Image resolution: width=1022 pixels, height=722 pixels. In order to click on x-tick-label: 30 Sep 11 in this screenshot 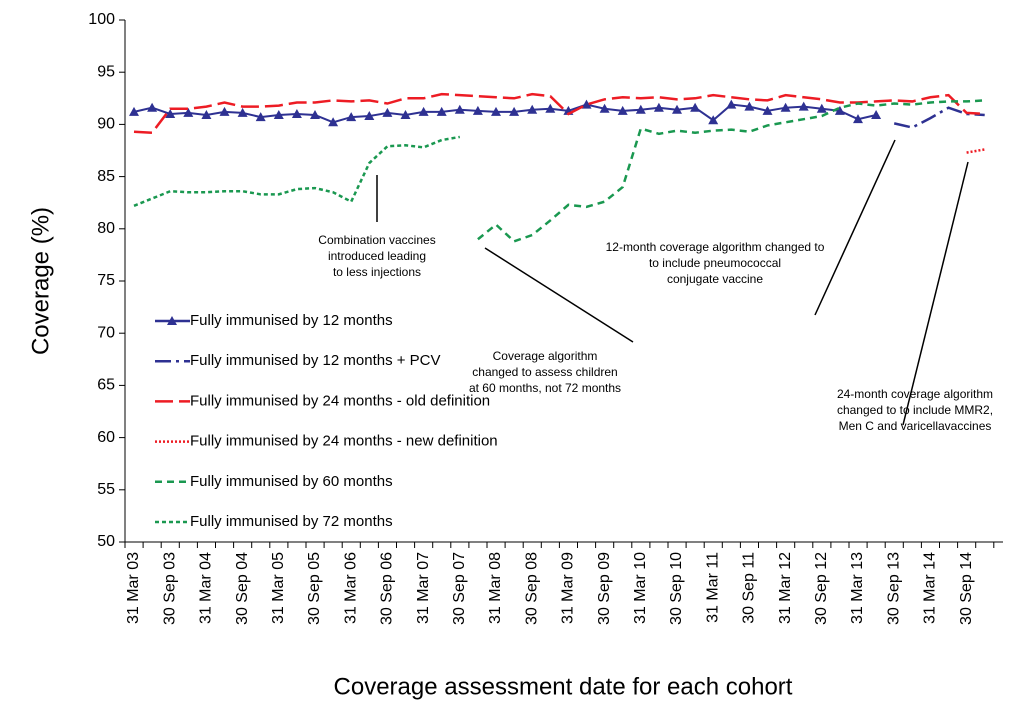, I will do `click(749, 588)`.